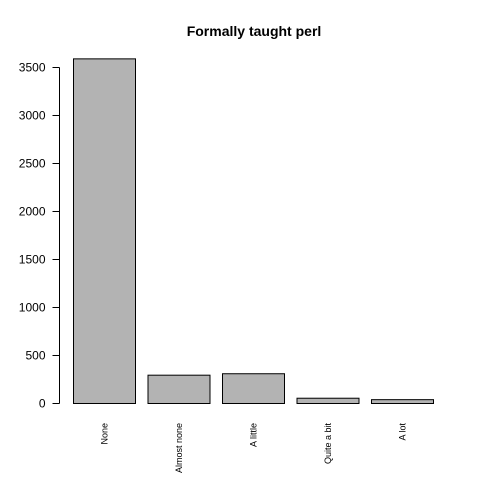 This screenshot has width=480, height=480. I want to click on bar-none, so click(104, 231).